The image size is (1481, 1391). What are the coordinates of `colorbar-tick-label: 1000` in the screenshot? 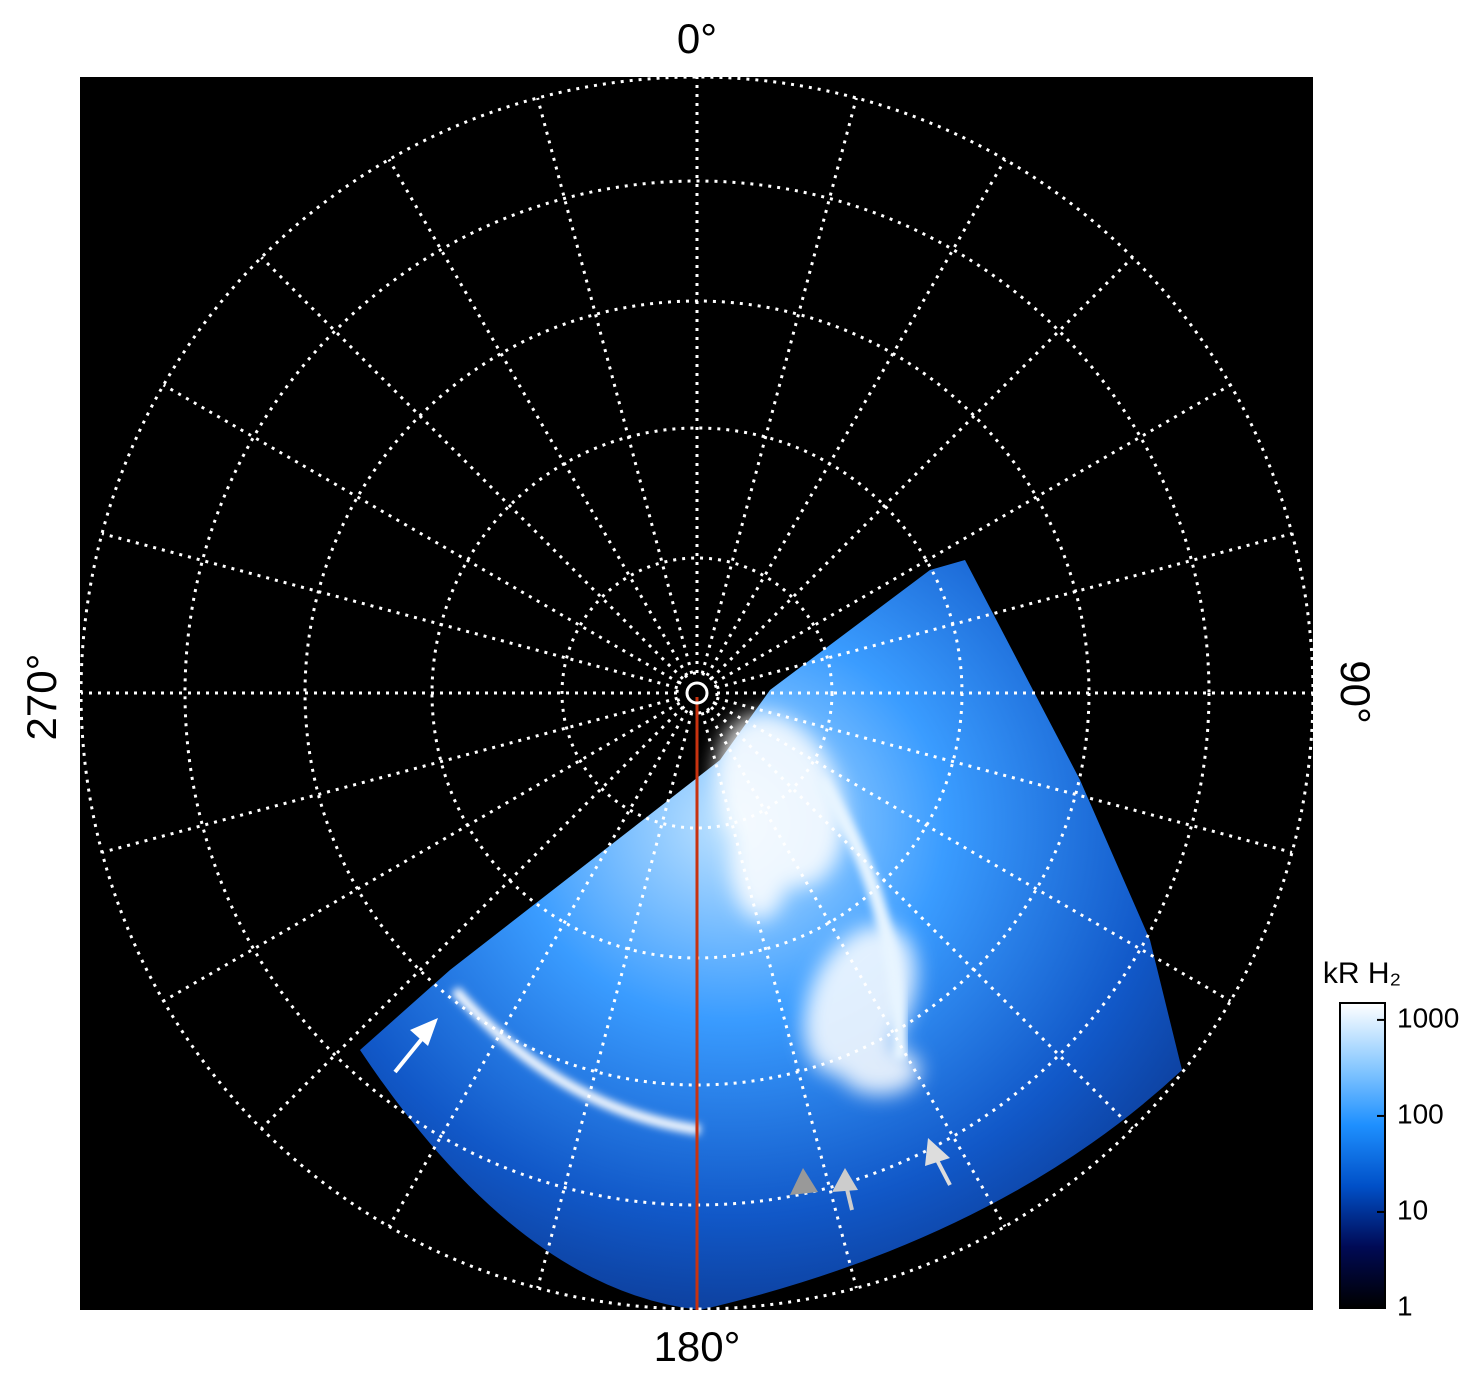 It's located at (1428, 1017).